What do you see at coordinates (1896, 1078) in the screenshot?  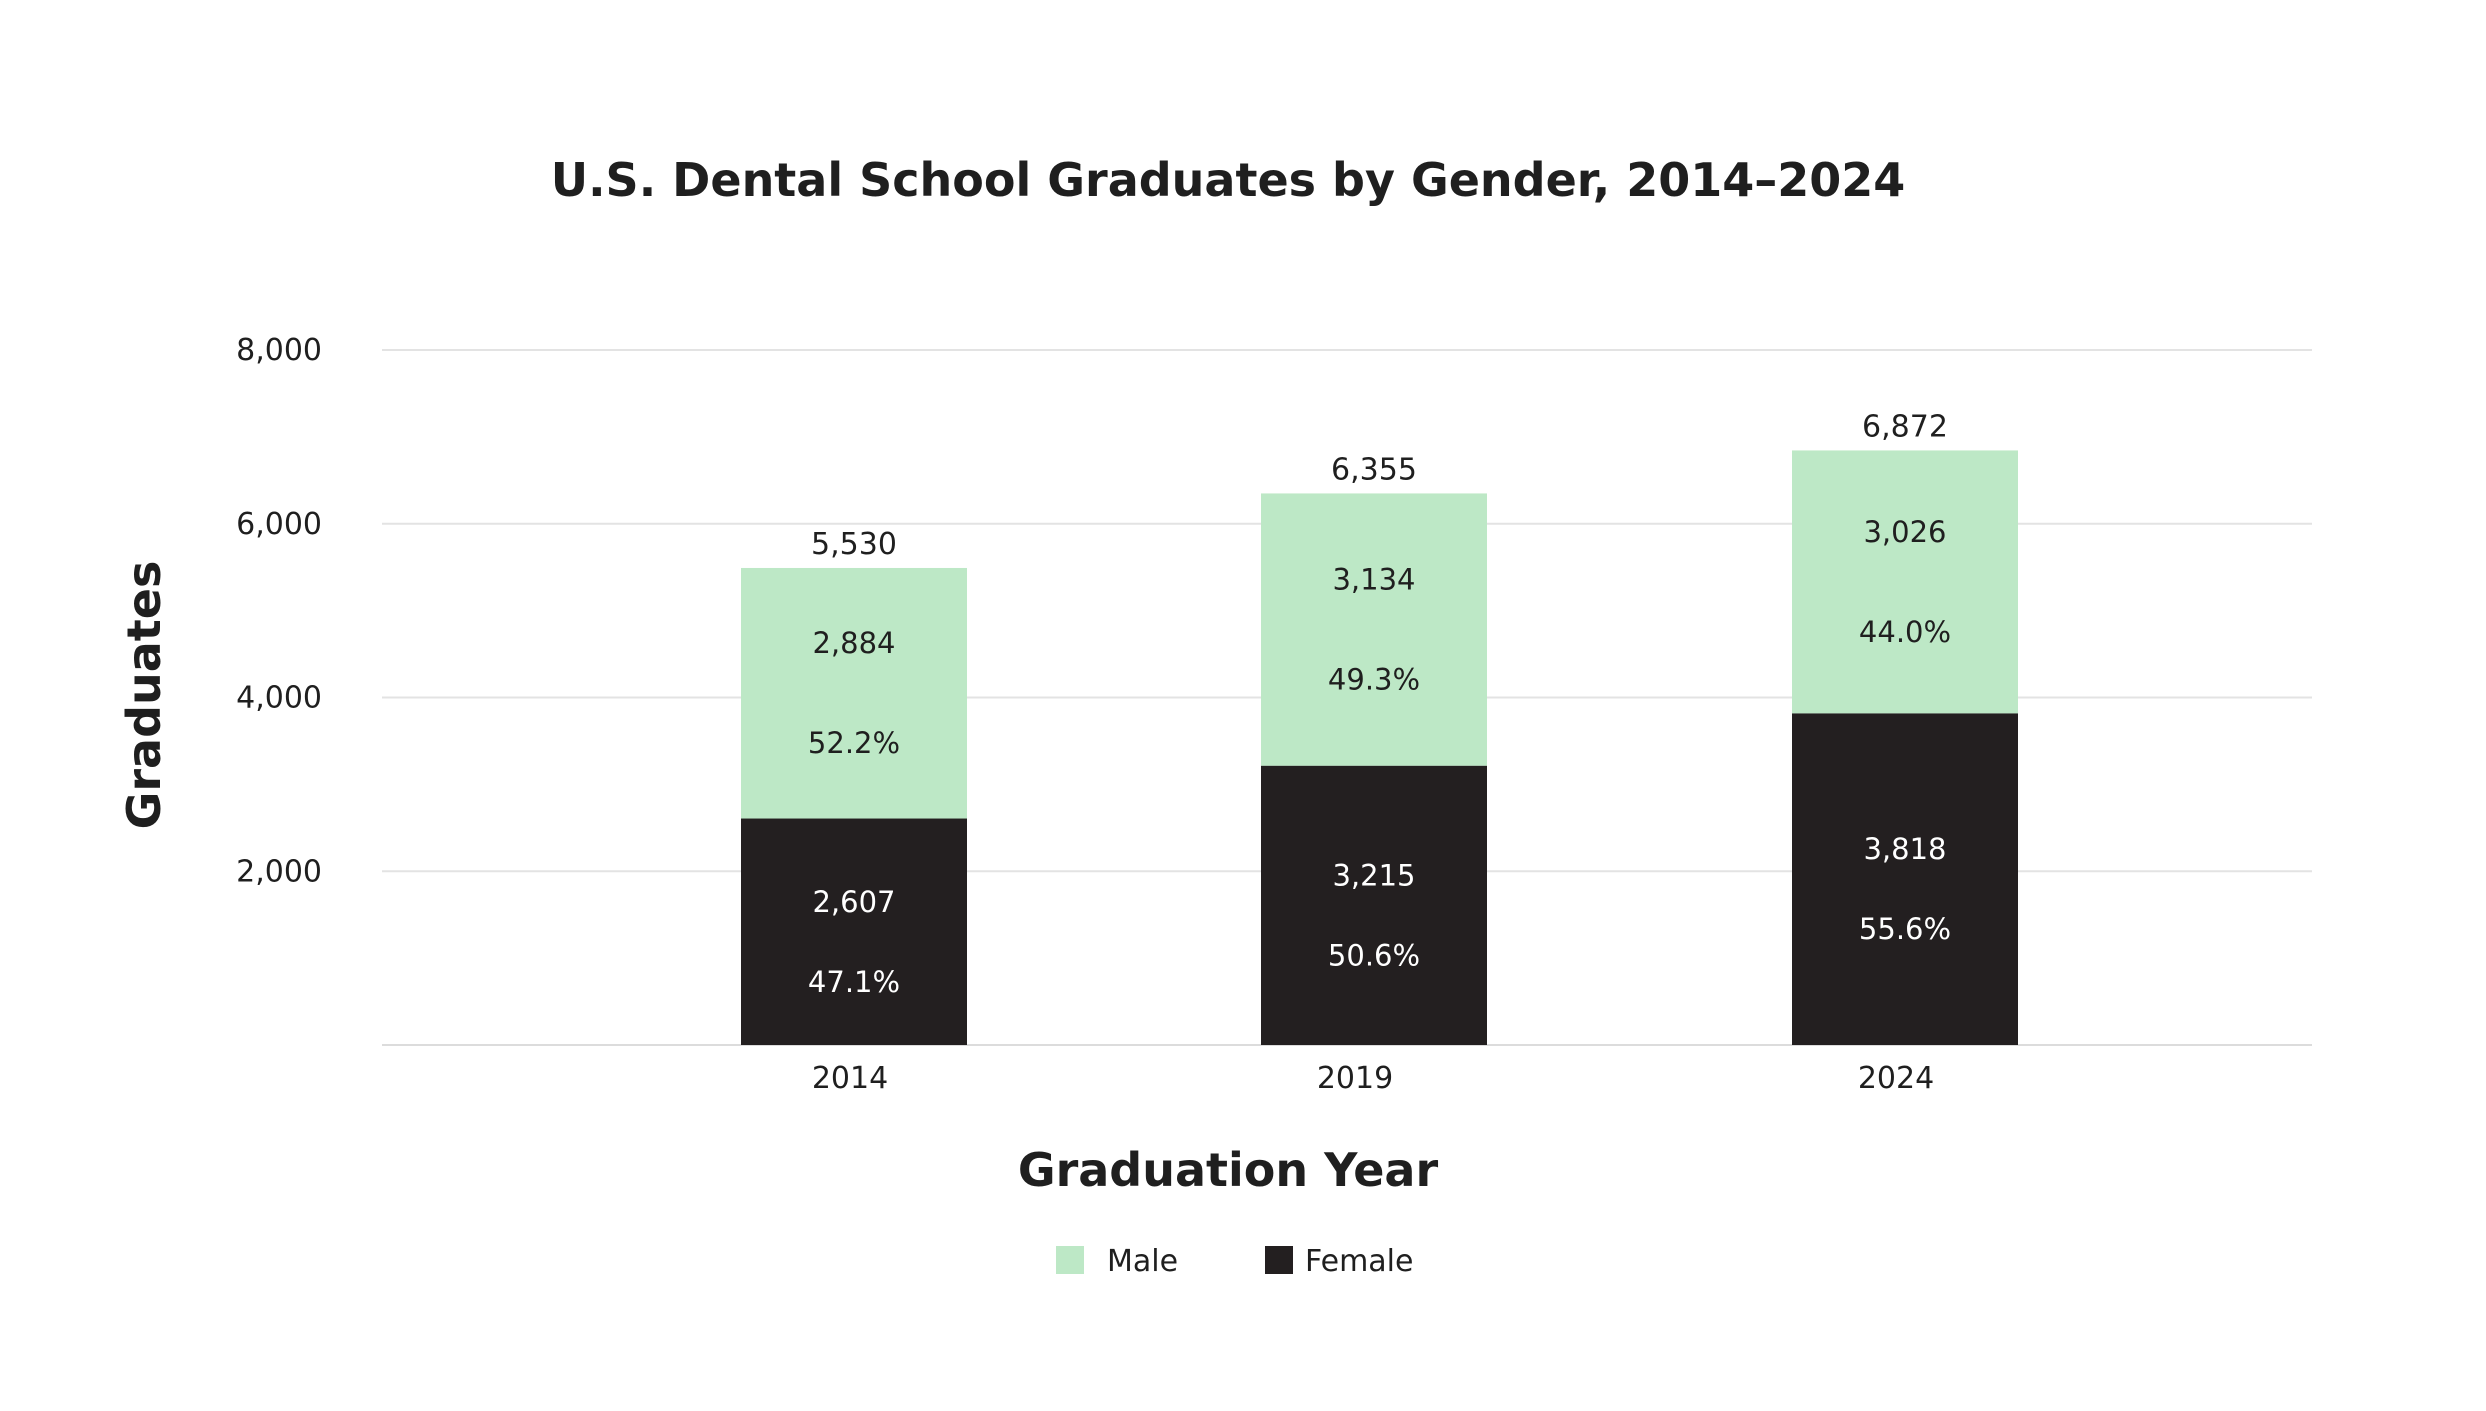 I see `x-tick-label: 2024` at bounding box center [1896, 1078].